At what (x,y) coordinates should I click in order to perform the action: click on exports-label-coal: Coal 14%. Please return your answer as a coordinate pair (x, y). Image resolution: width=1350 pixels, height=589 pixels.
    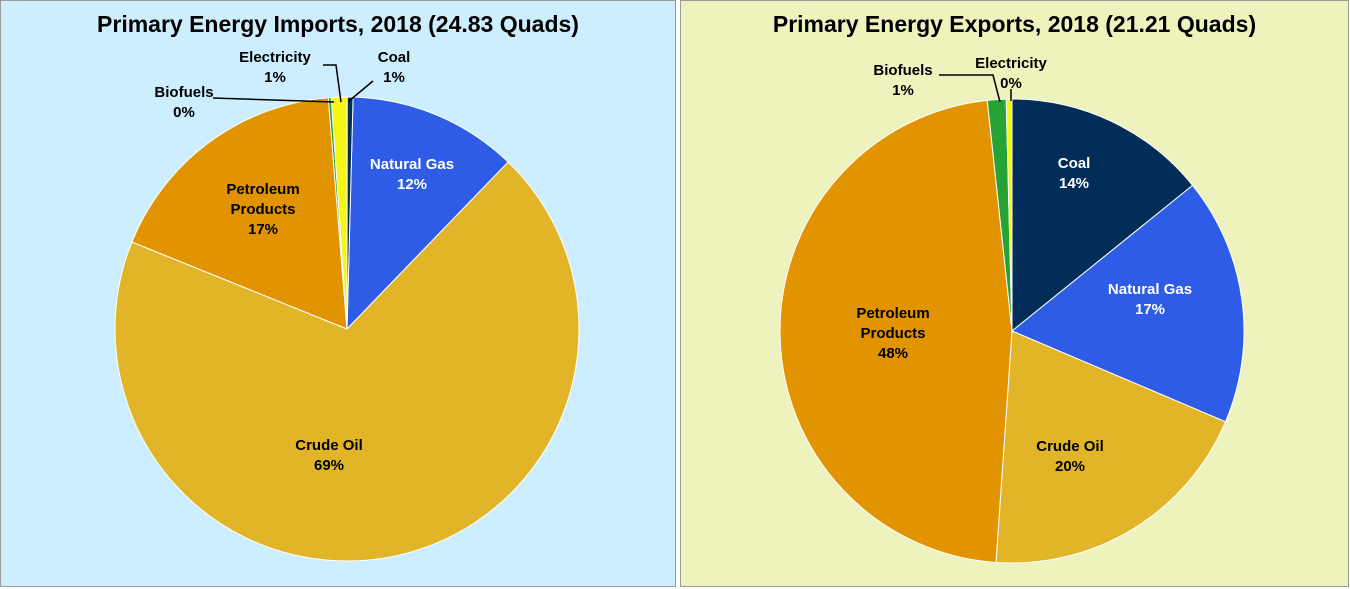
    Looking at the image, I should click on (1074, 173).